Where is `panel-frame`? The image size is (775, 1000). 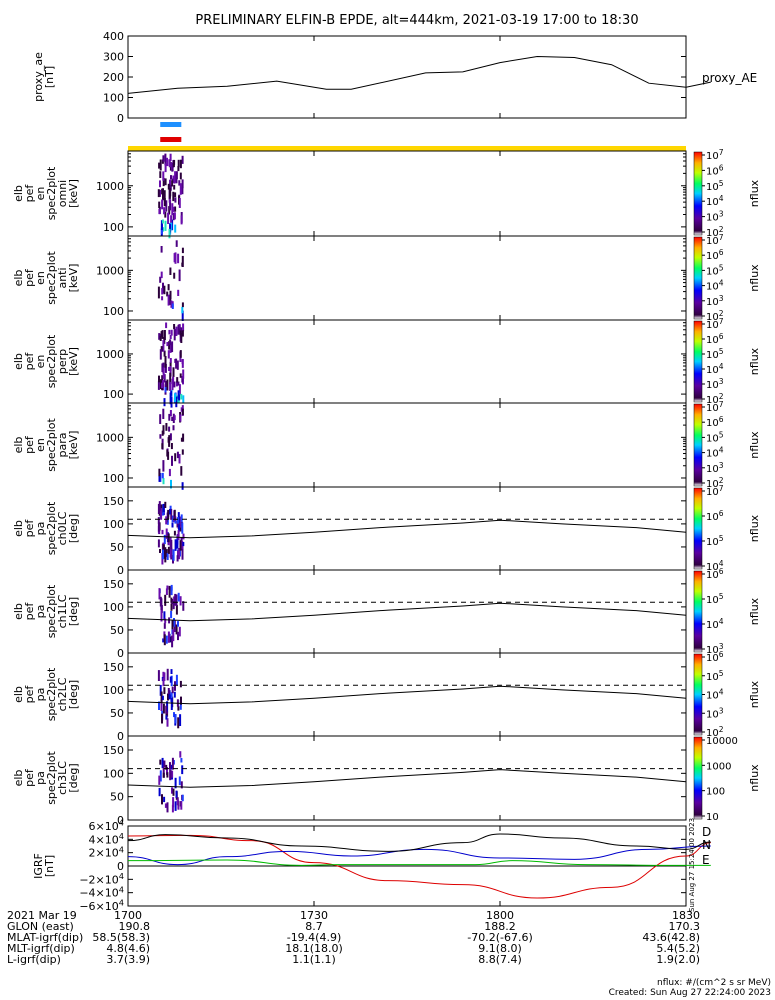 panel-frame is located at coordinates (407, 445).